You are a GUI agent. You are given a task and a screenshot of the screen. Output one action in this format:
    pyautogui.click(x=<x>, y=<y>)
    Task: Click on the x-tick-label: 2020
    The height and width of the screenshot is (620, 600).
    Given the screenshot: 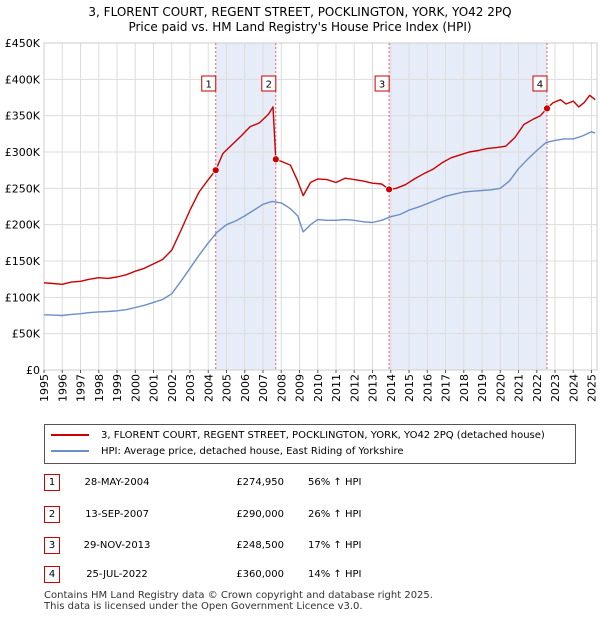 What is the action you would take?
    pyautogui.click(x=500, y=388)
    